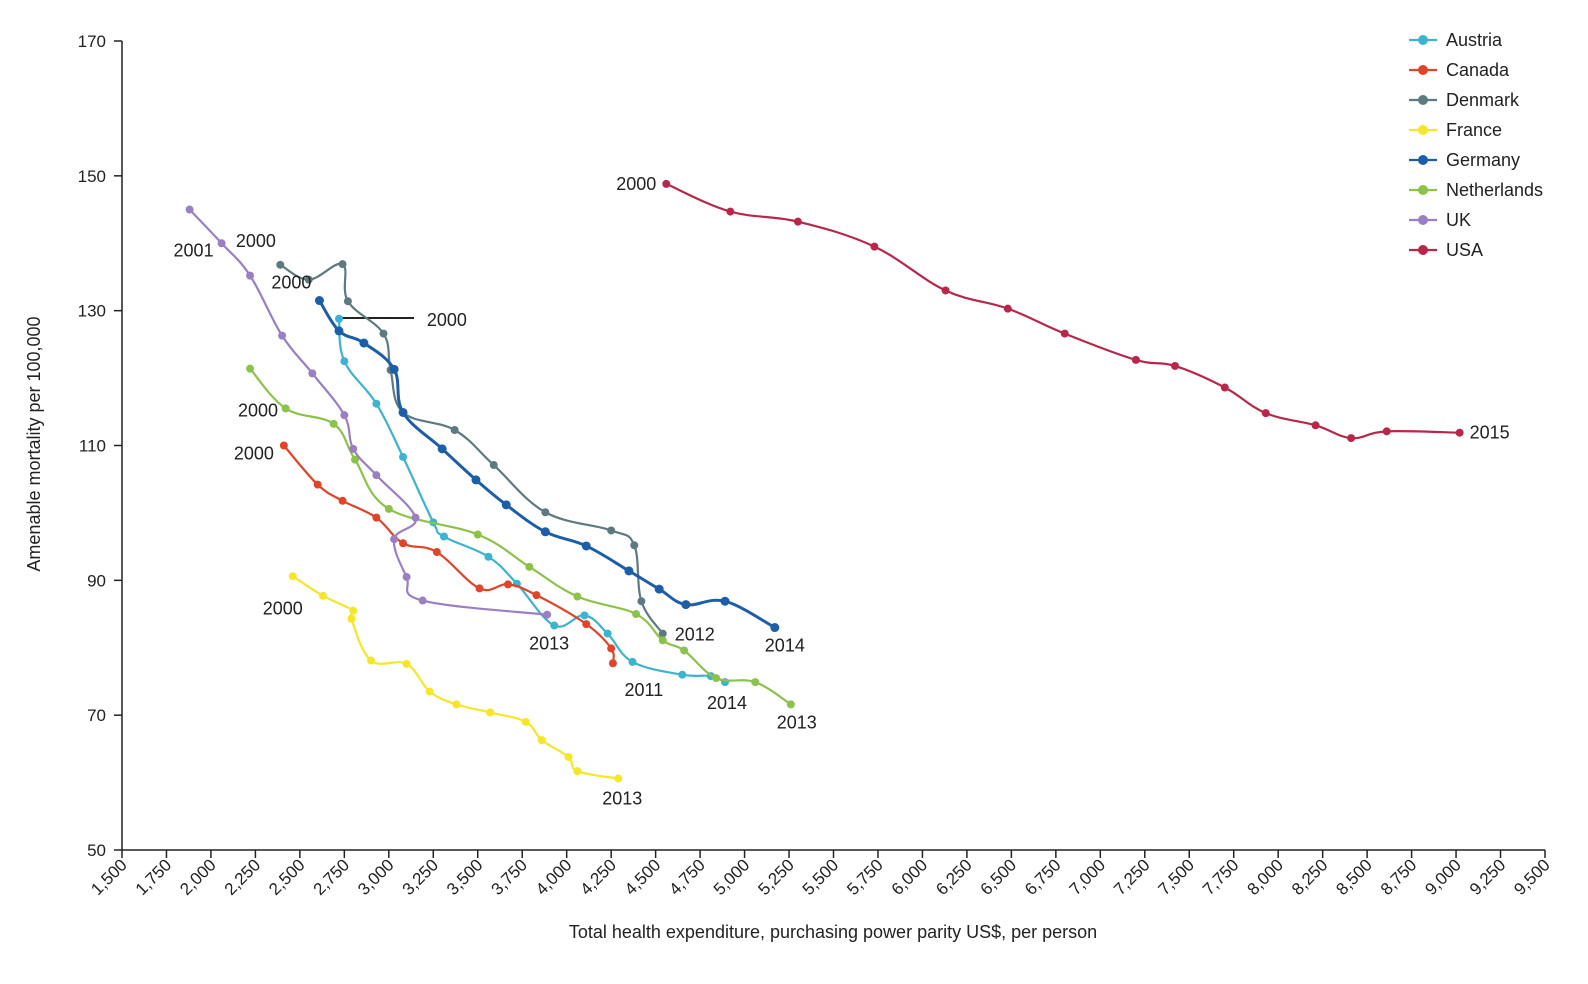 The width and height of the screenshot is (1588, 984). What do you see at coordinates (1456, 40) in the screenshot?
I see `legend-item-austria: Austria` at bounding box center [1456, 40].